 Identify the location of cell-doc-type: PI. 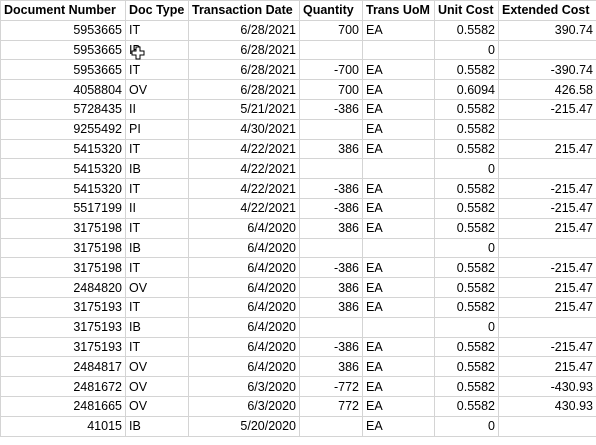
(157, 129).